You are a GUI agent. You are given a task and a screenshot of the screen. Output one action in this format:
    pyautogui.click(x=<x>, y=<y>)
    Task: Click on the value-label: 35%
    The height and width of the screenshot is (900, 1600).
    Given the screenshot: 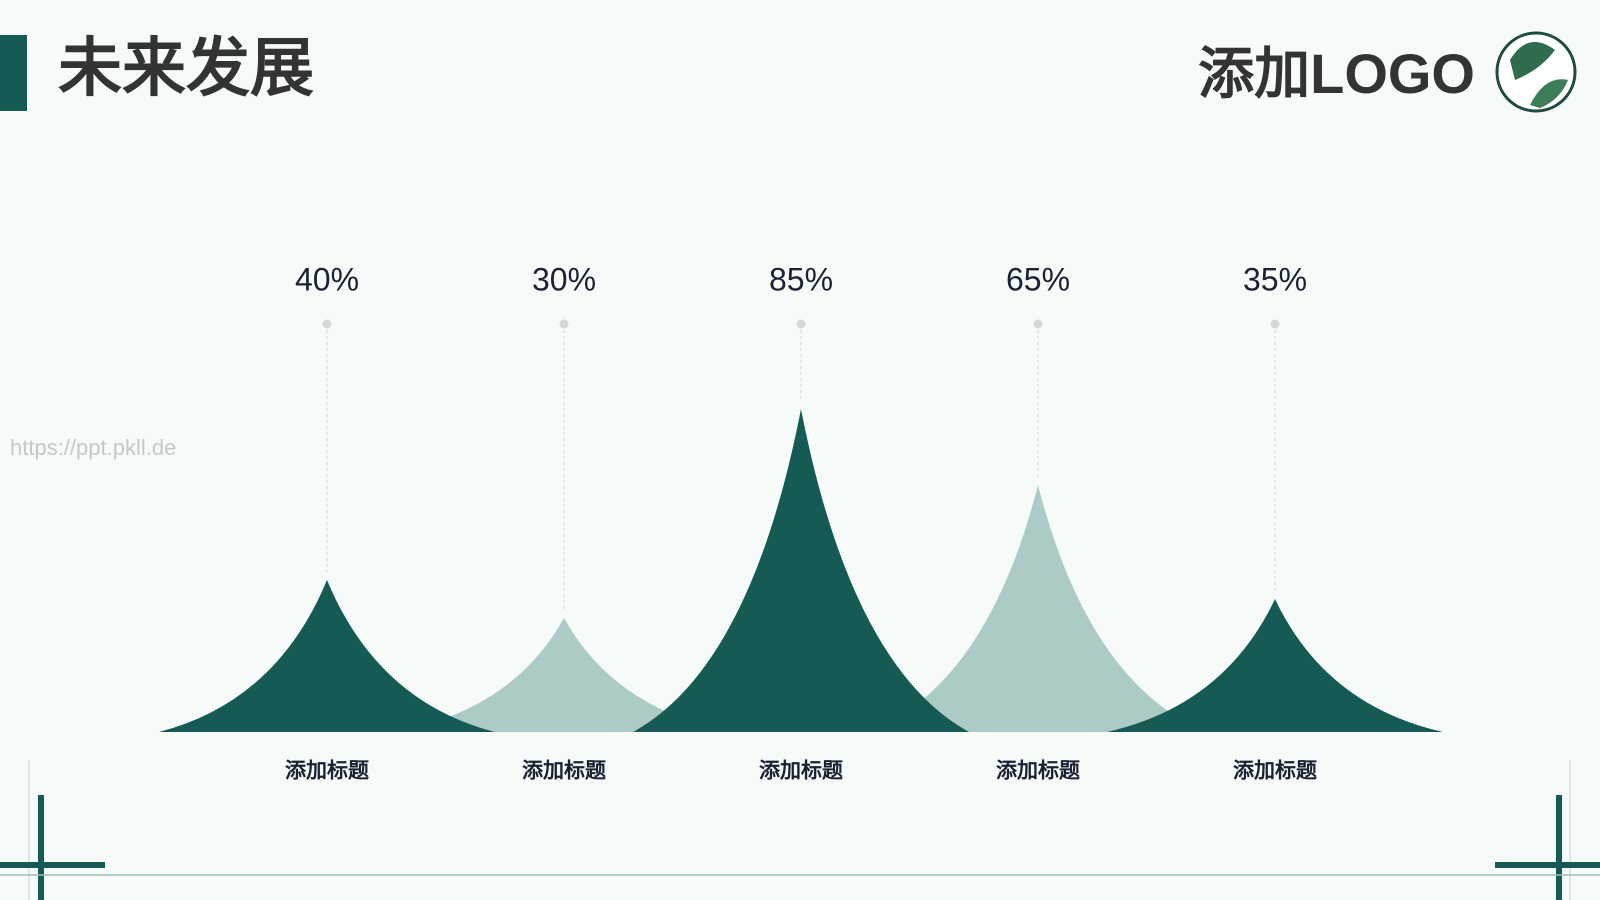 What is the action you would take?
    pyautogui.click(x=1275, y=279)
    